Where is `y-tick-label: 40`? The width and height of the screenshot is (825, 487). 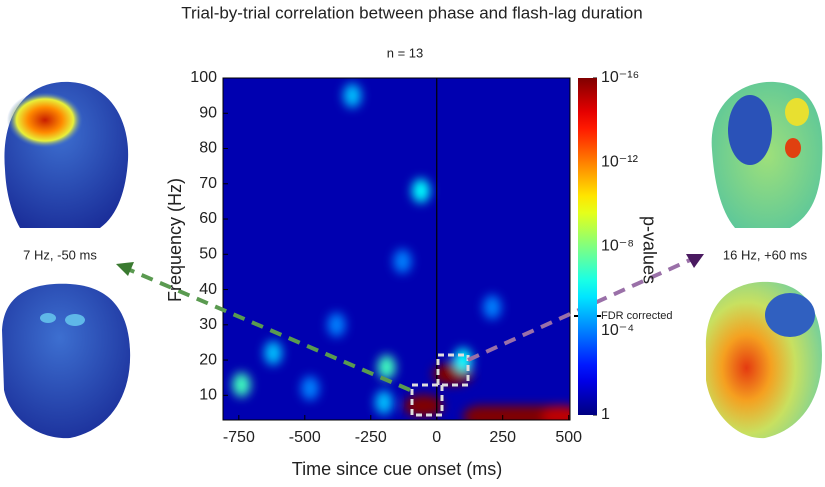 y-tick-label: 40 is located at coordinates (208, 289).